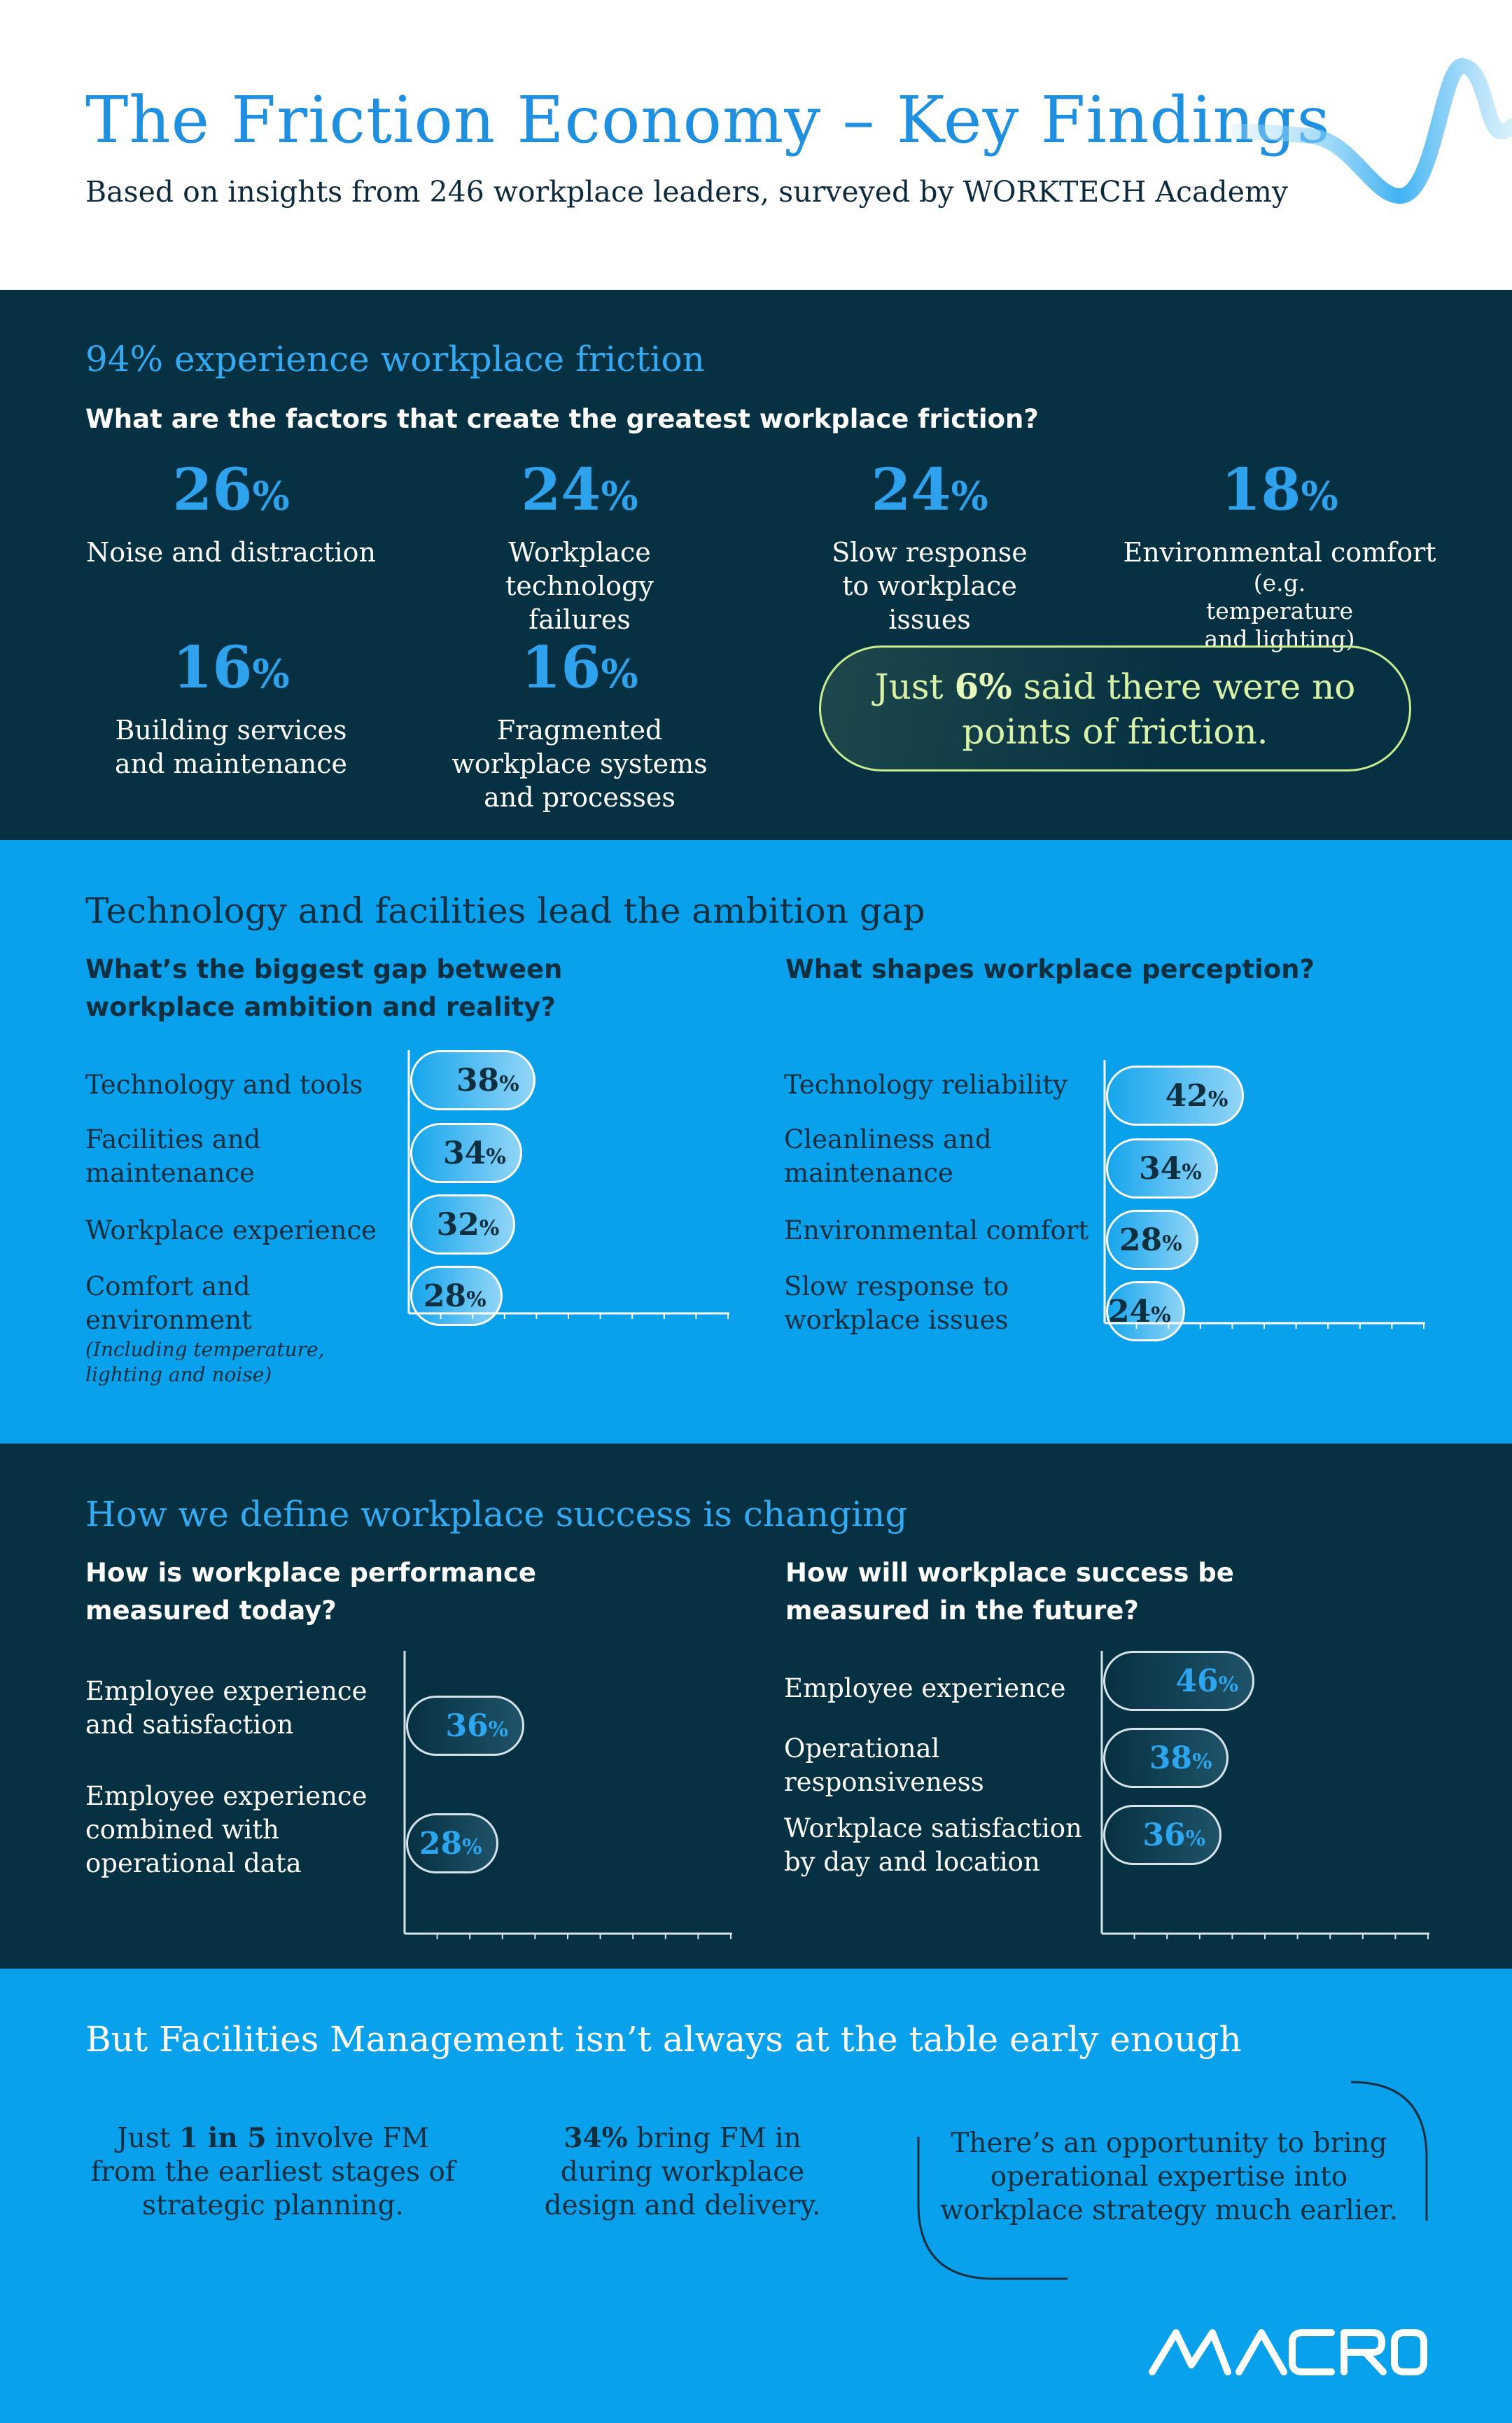  Describe the element at coordinates (224, 1085) in the screenshot. I see `row-label: Technology and tools` at that location.